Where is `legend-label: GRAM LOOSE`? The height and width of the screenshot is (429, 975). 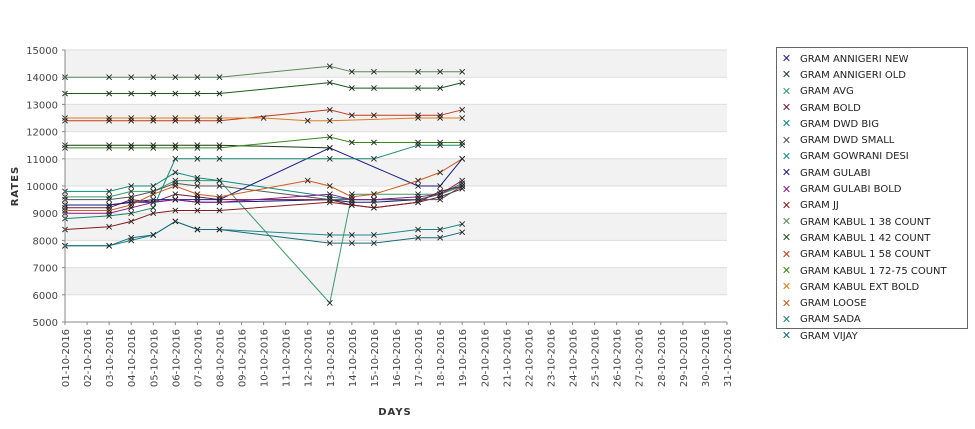
legend-label: GRAM LOOSE is located at coordinates (833, 304).